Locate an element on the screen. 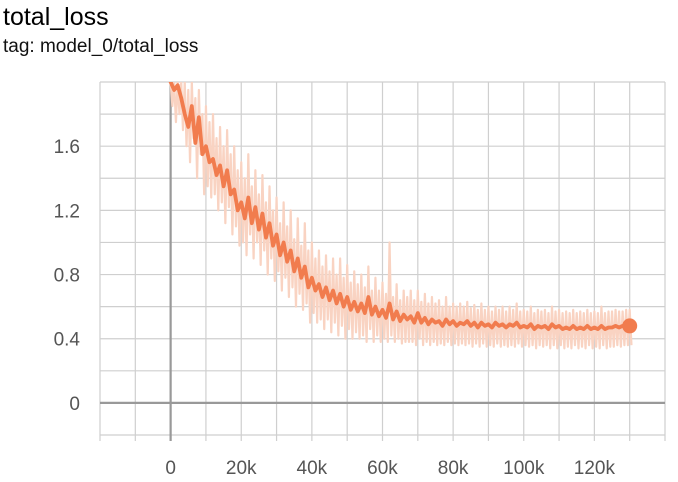 The height and width of the screenshot is (482, 678). chart-title: total_loss is located at coordinates (56, 17).